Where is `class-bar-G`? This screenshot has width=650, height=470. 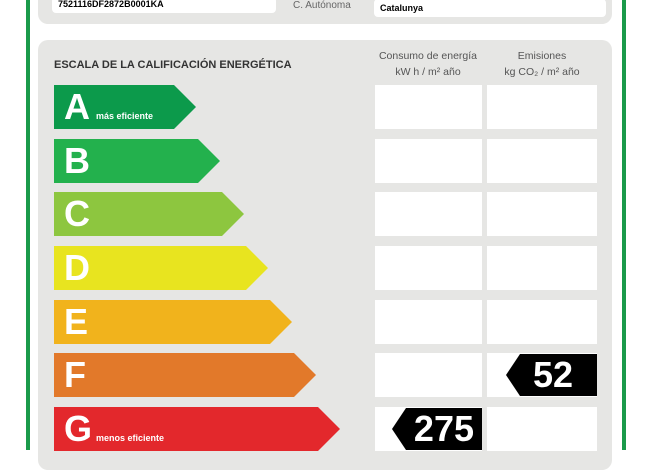 class-bar-G is located at coordinates (197, 429).